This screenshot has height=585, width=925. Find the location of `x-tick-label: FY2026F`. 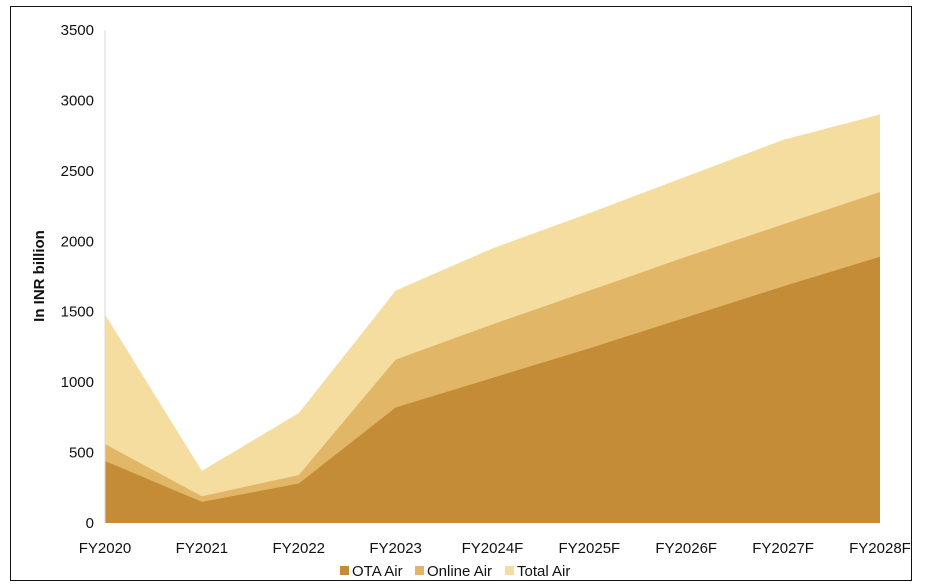

x-tick-label: FY2026F is located at coordinates (686, 548).